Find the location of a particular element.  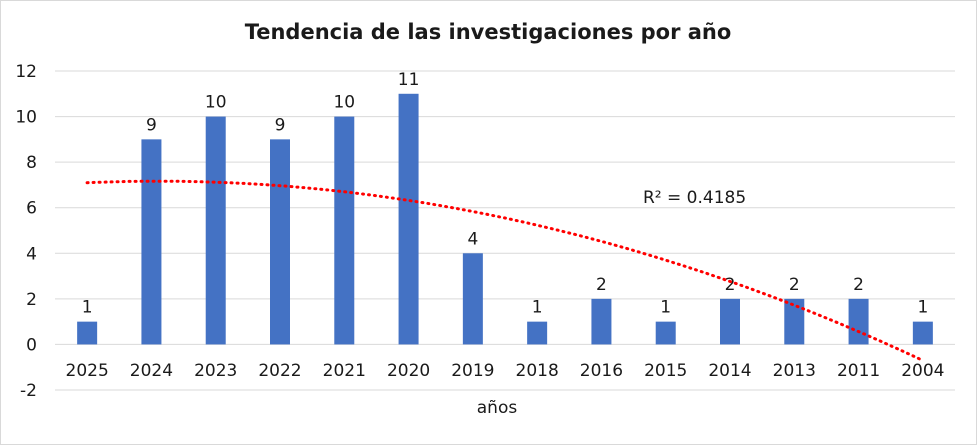

x-tick-label: 2016 is located at coordinates (601, 371).